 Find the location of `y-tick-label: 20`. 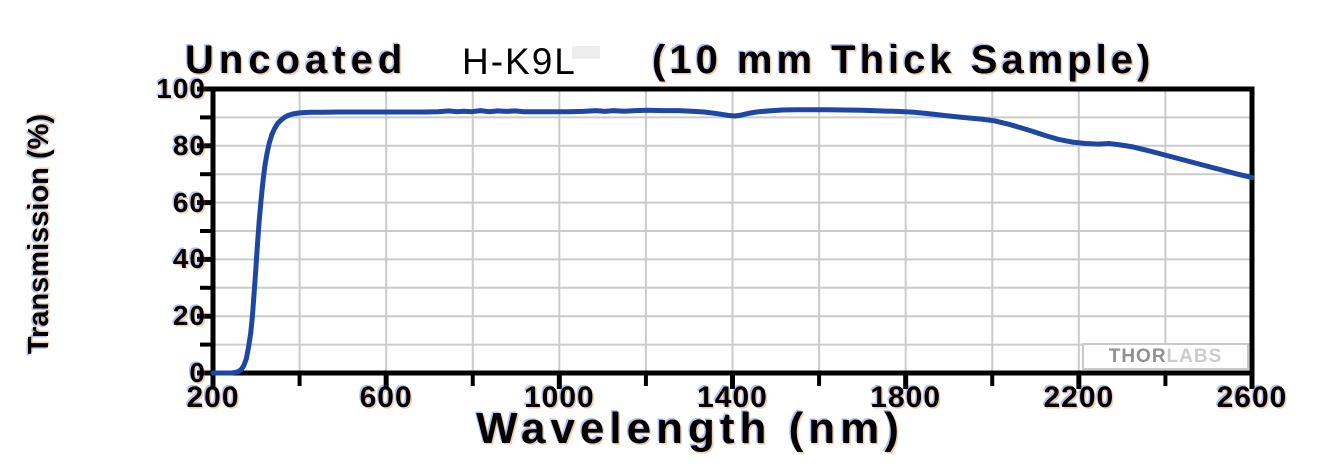

y-tick-label: 20 is located at coordinates (189, 316).